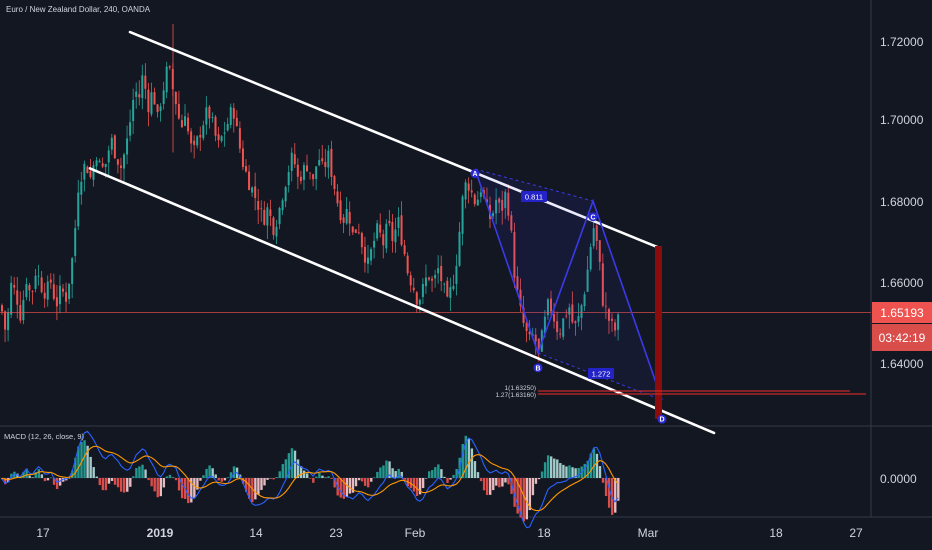  What do you see at coordinates (336, 533) in the screenshot?
I see `x-tick-4: 23` at bounding box center [336, 533].